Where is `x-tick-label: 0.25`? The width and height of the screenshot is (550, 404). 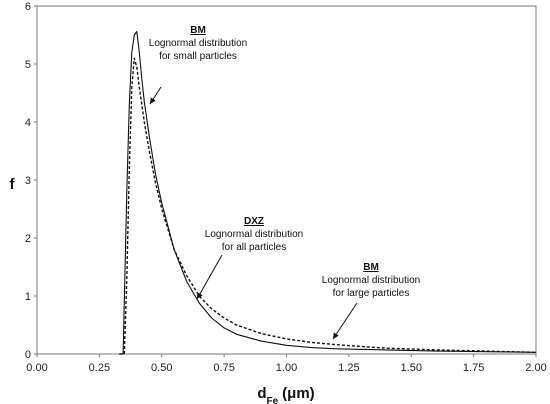
x-tick-label: 0.25 is located at coordinates (99, 368).